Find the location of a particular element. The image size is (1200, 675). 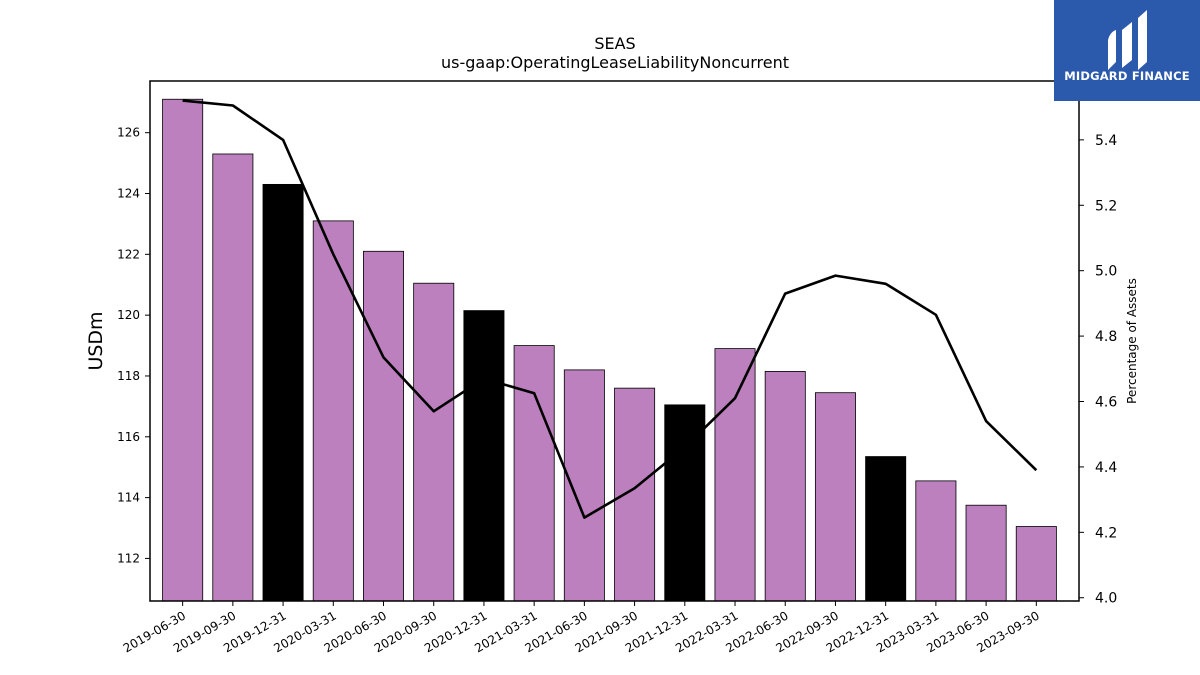

y2-tick-label: 4.0 is located at coordinates (1106, 599).